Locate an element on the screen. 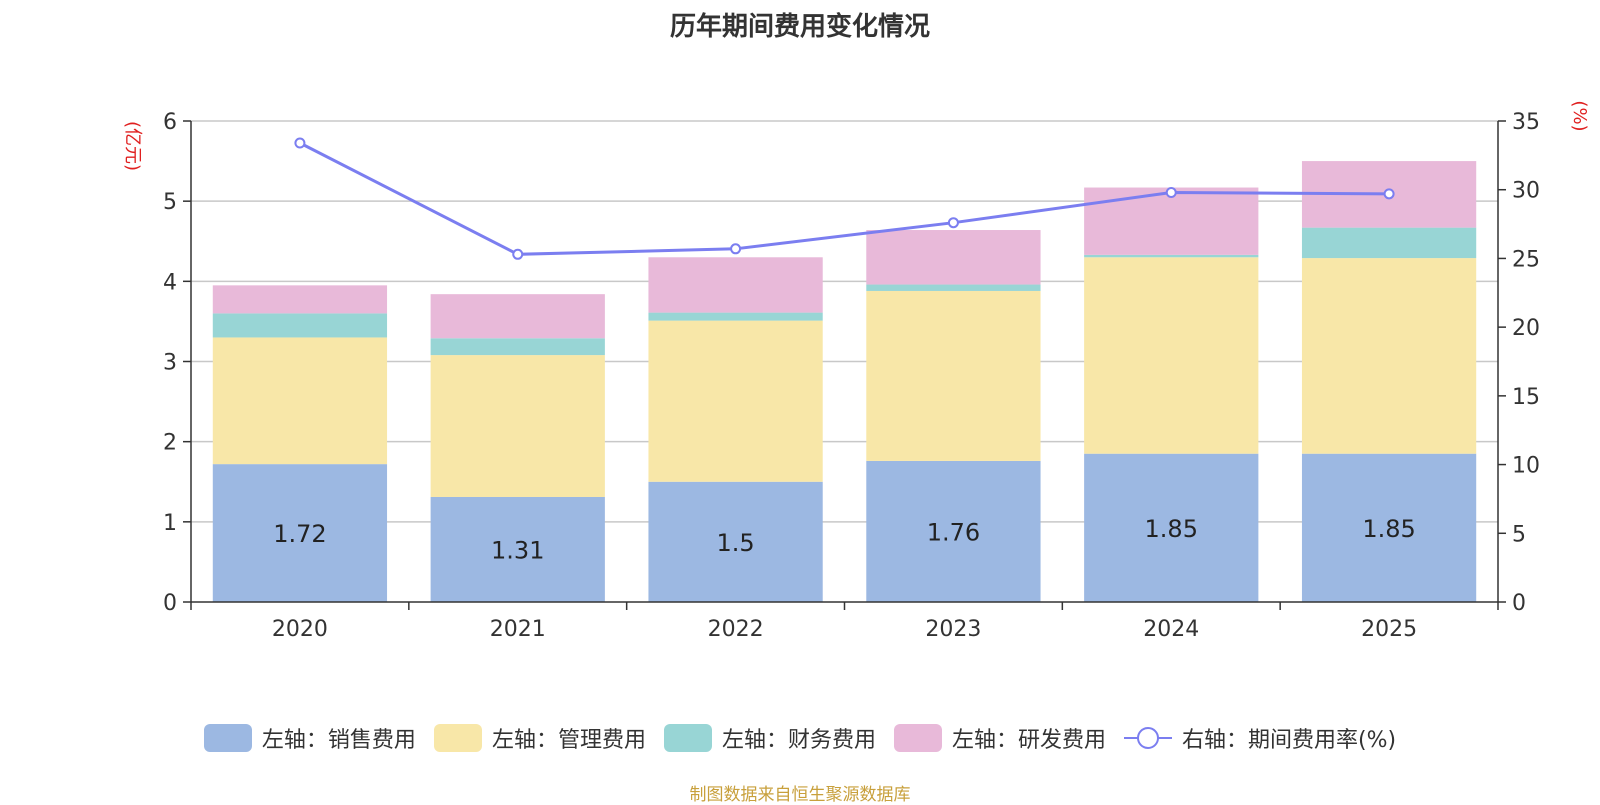 This screenshot has width=1600, height=805. right-tick-label: 5 is located at coordinates (1519, 534).